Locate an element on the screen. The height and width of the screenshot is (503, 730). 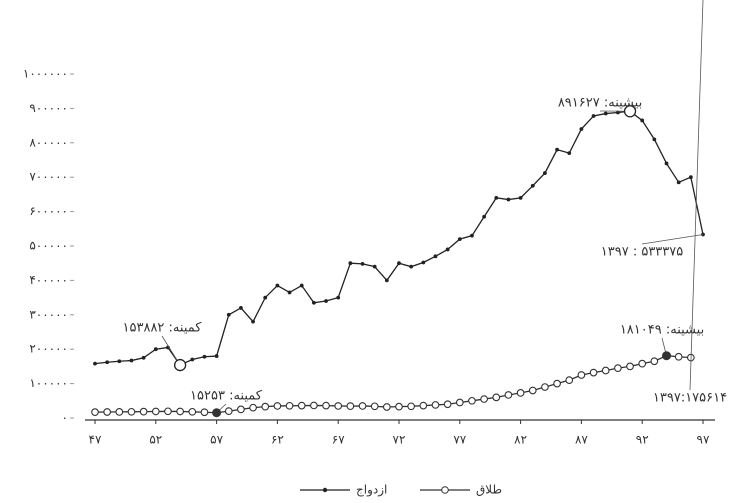
x-tick-label: ۹۷ is located at coordinates (703, 440).